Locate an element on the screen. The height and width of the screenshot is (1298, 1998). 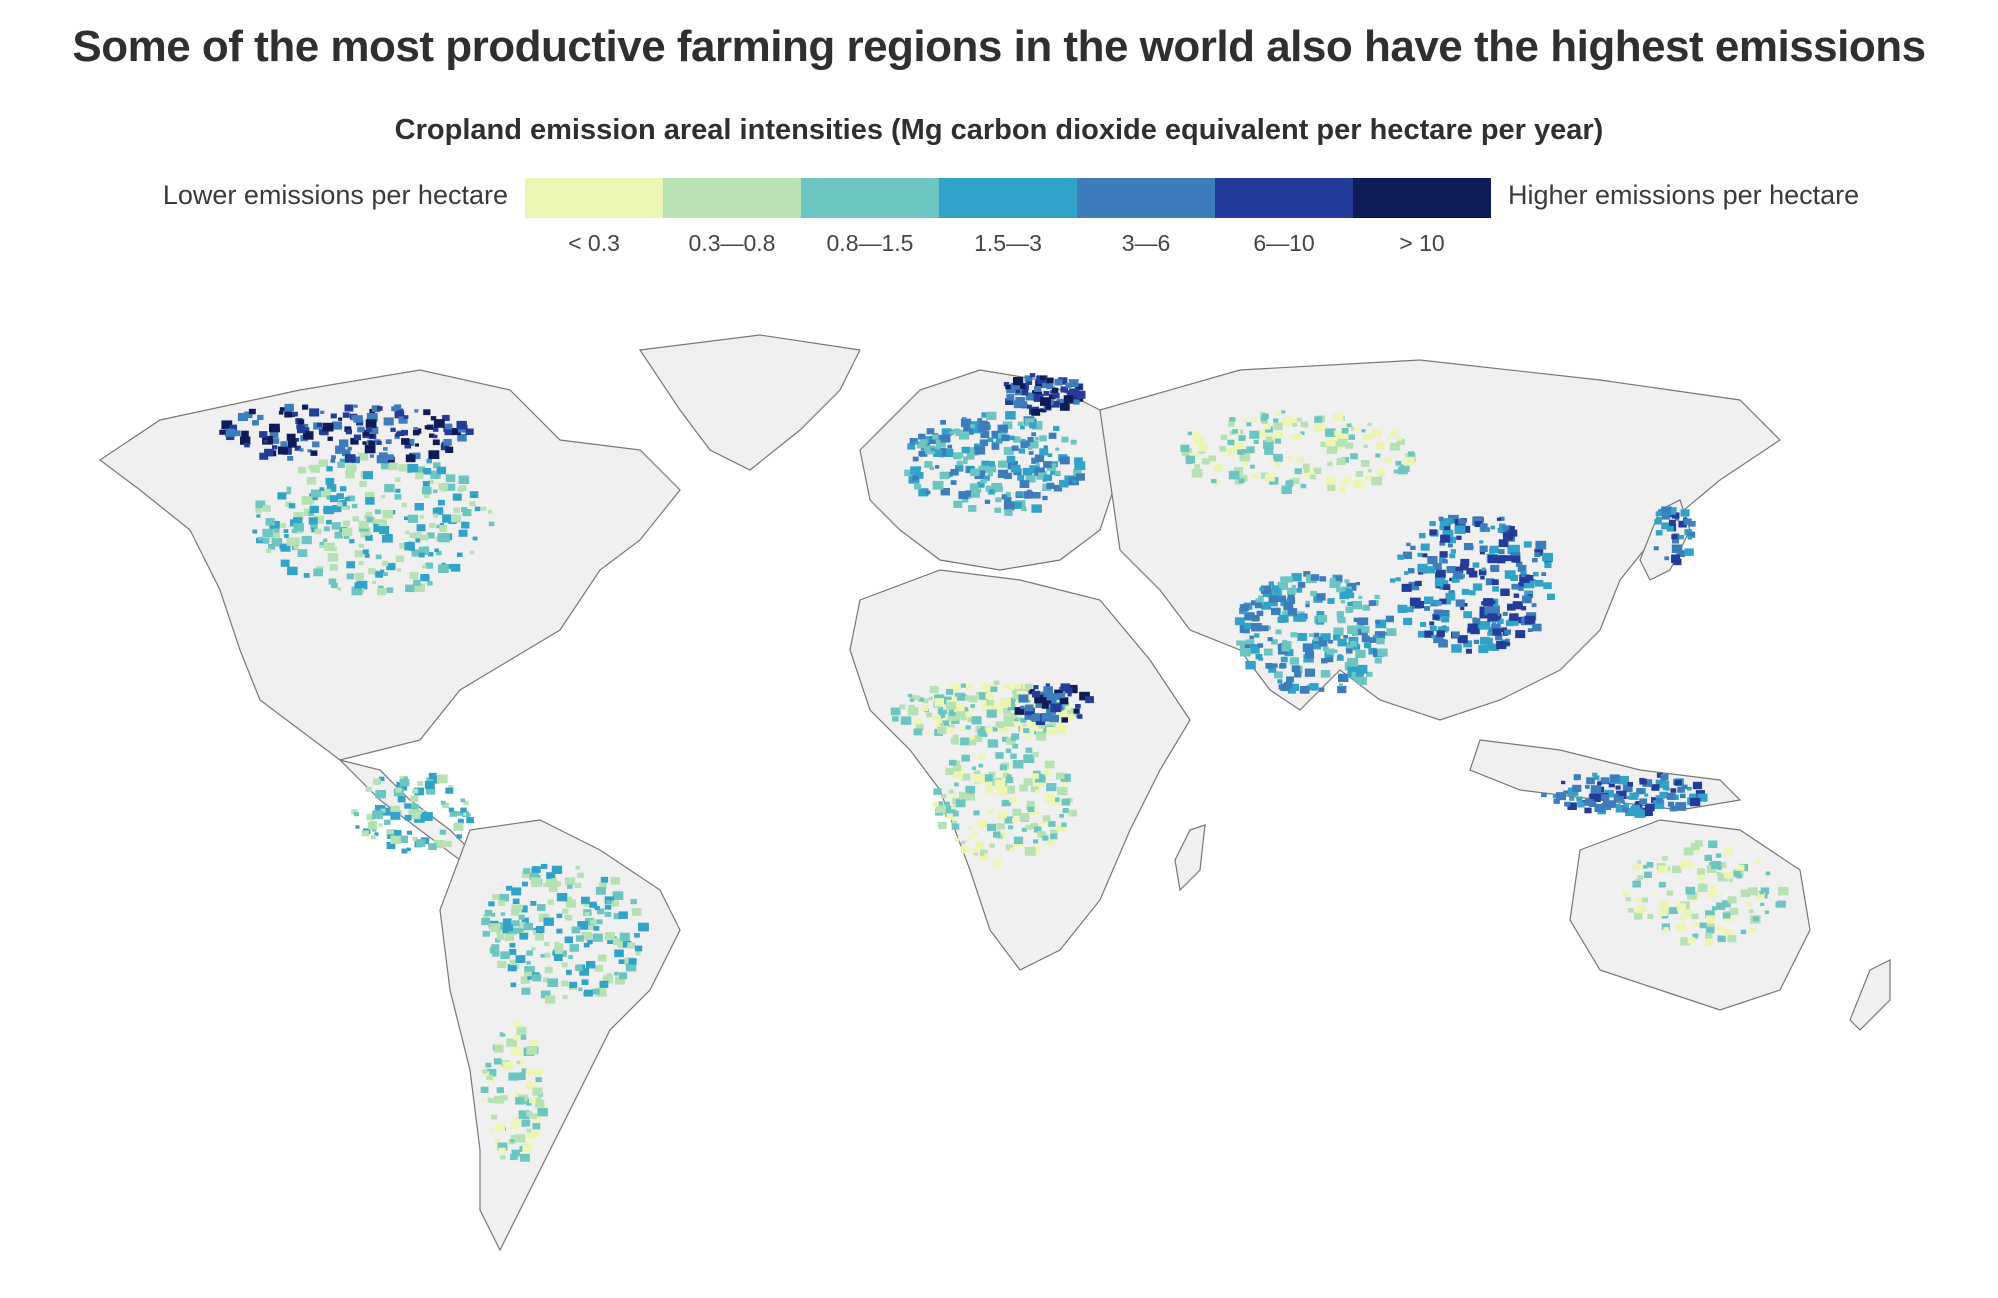
legend-bin-label: 1.5—3 is located at coordinates (1008, 243).